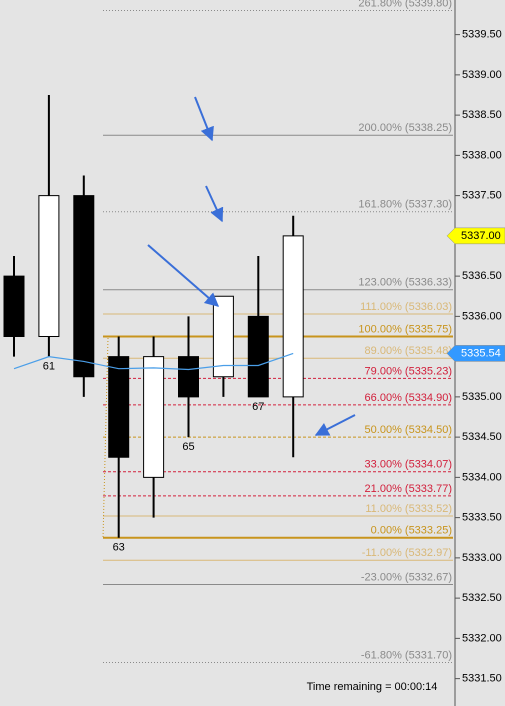 The image size is (505, 706). What do you see at coordinates (482, 598) in the screenshot?
I see `y-tick-label: 5332.50` at bounding box center [482, 598].